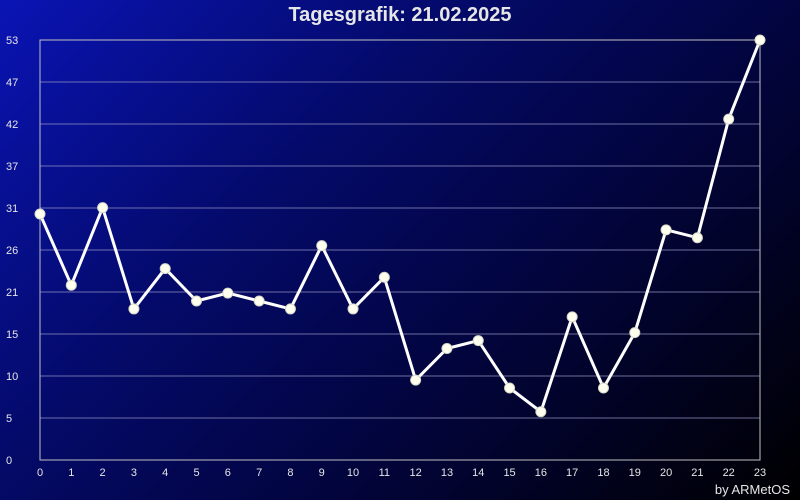 The image size is (800, 500). What do you see at coordinates (752, 489) in the screenshot?
I see `credit-text: by ARMetOS` at bounding box center [752, 489].